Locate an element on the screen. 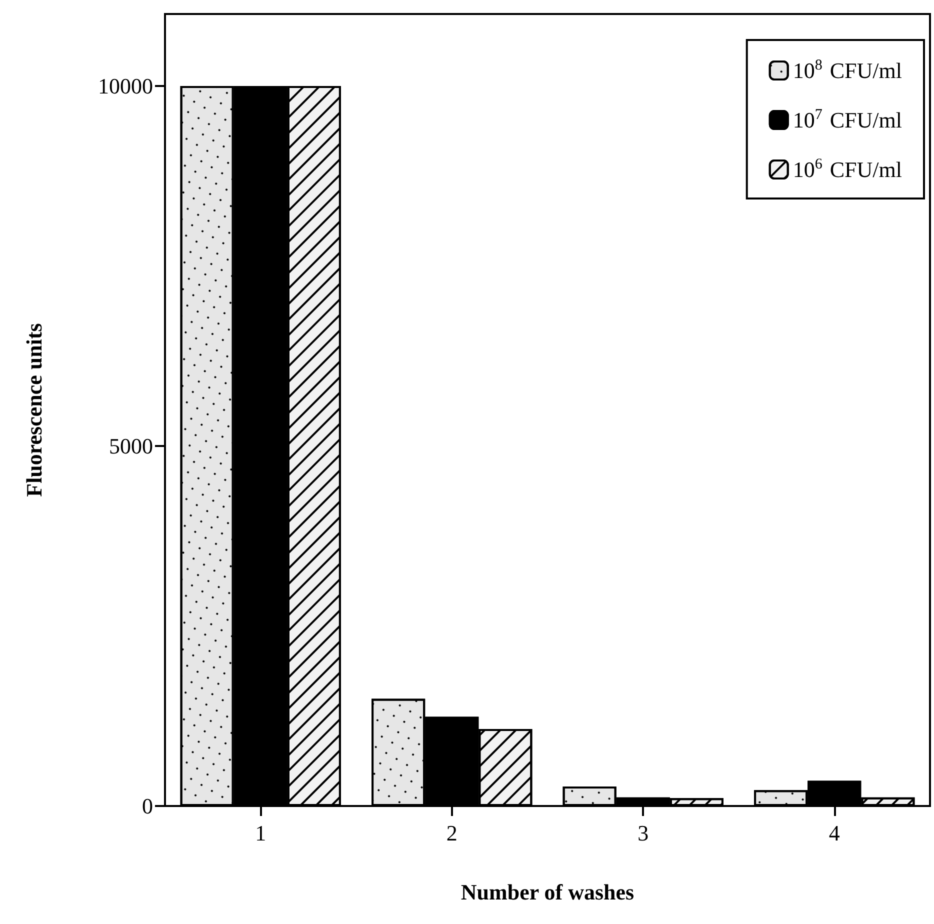 This screenshot has width=934, height=924. x-tick-label: 3 is located at coordinates (643, 833).